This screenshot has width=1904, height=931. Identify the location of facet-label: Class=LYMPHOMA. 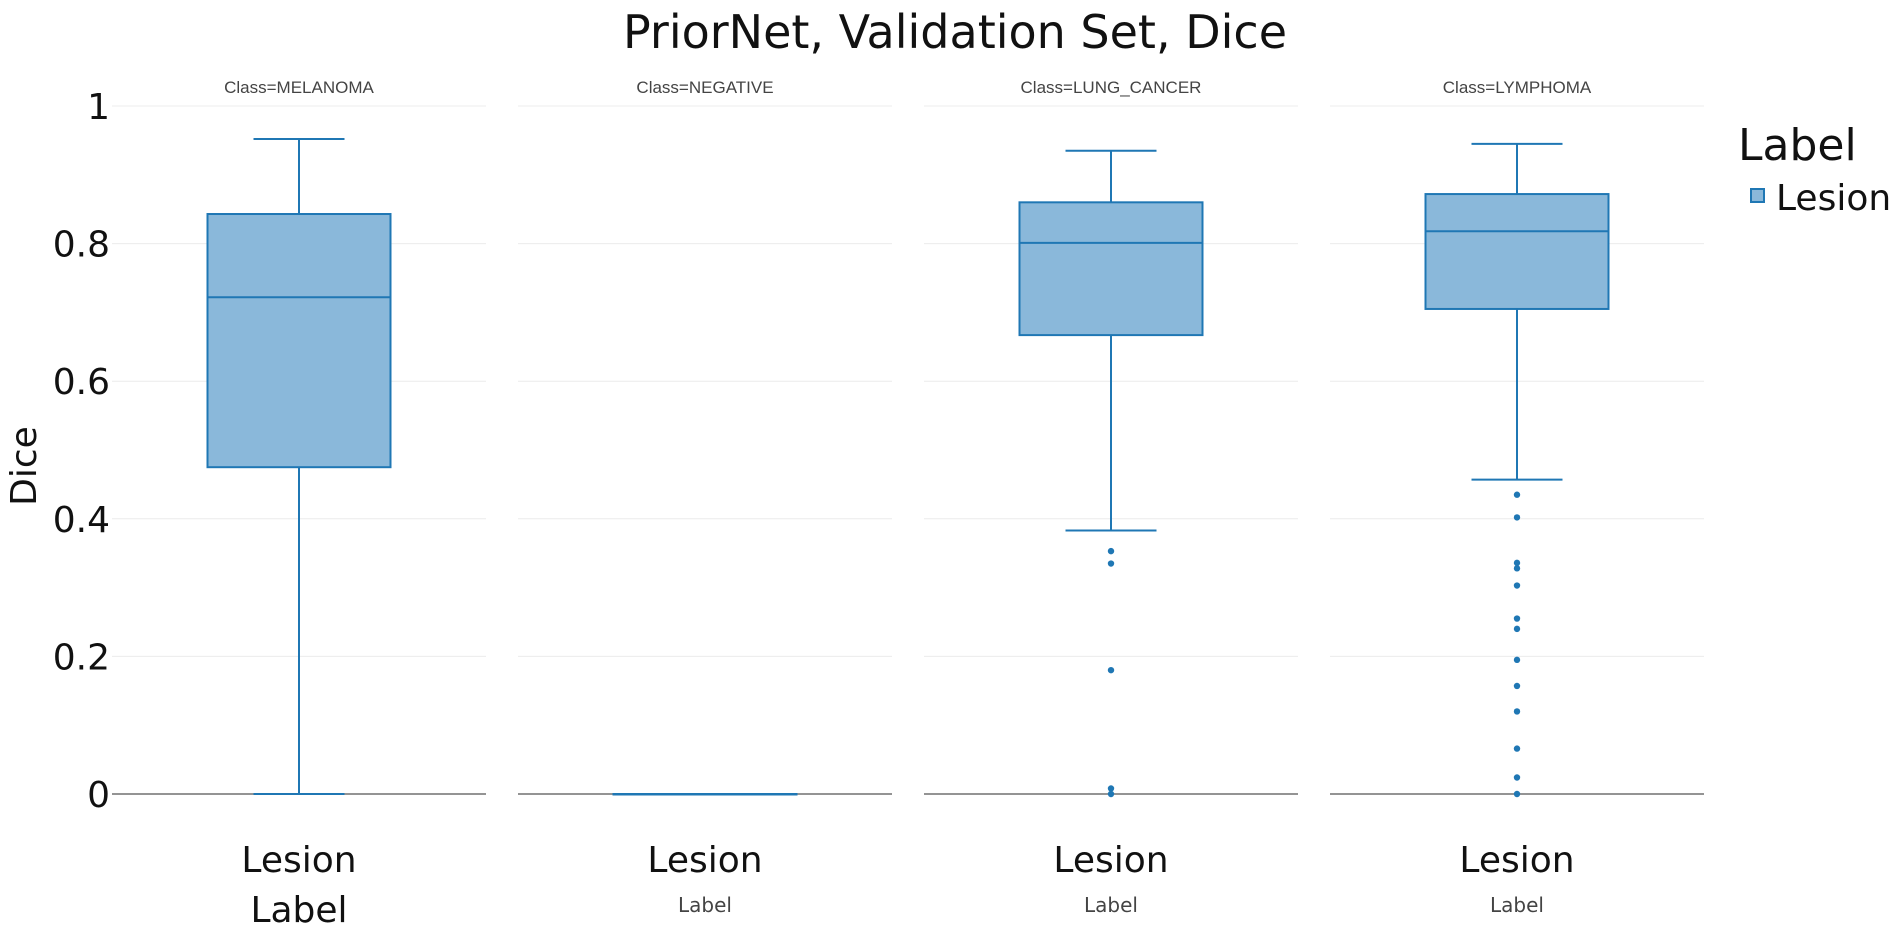
(1517, 87).